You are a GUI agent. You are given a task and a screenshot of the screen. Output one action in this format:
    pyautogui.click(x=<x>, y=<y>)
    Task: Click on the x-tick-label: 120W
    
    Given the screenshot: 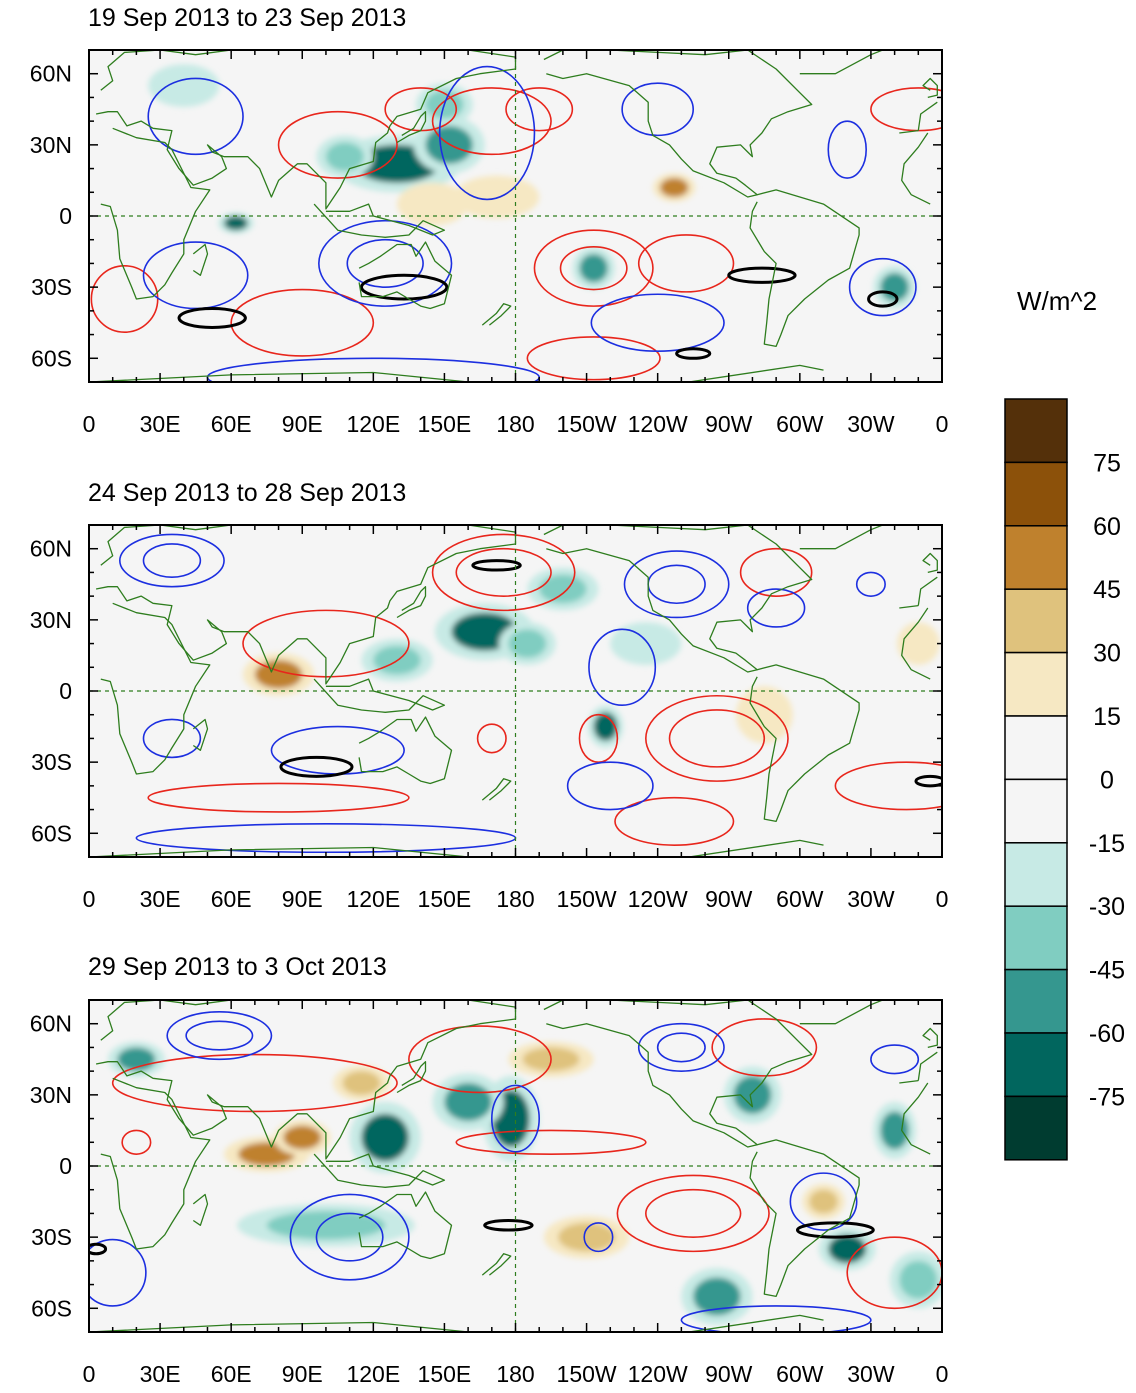 What is the action you would take?
    pyautogui.click(x=658, y=899)
    